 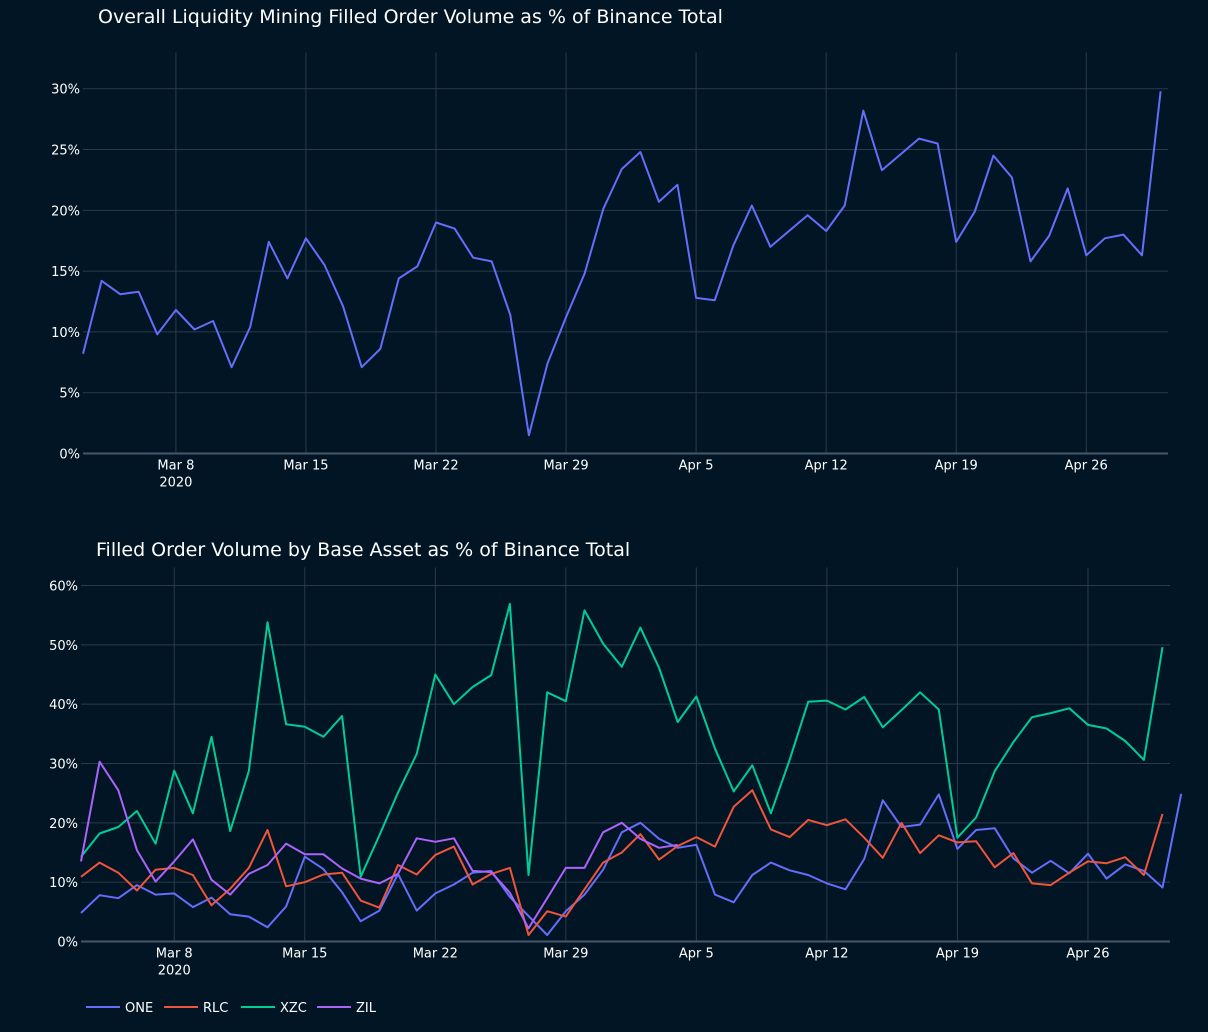 I want to click on c1-y-tick-label: 30%, so click(x=63, y=765).